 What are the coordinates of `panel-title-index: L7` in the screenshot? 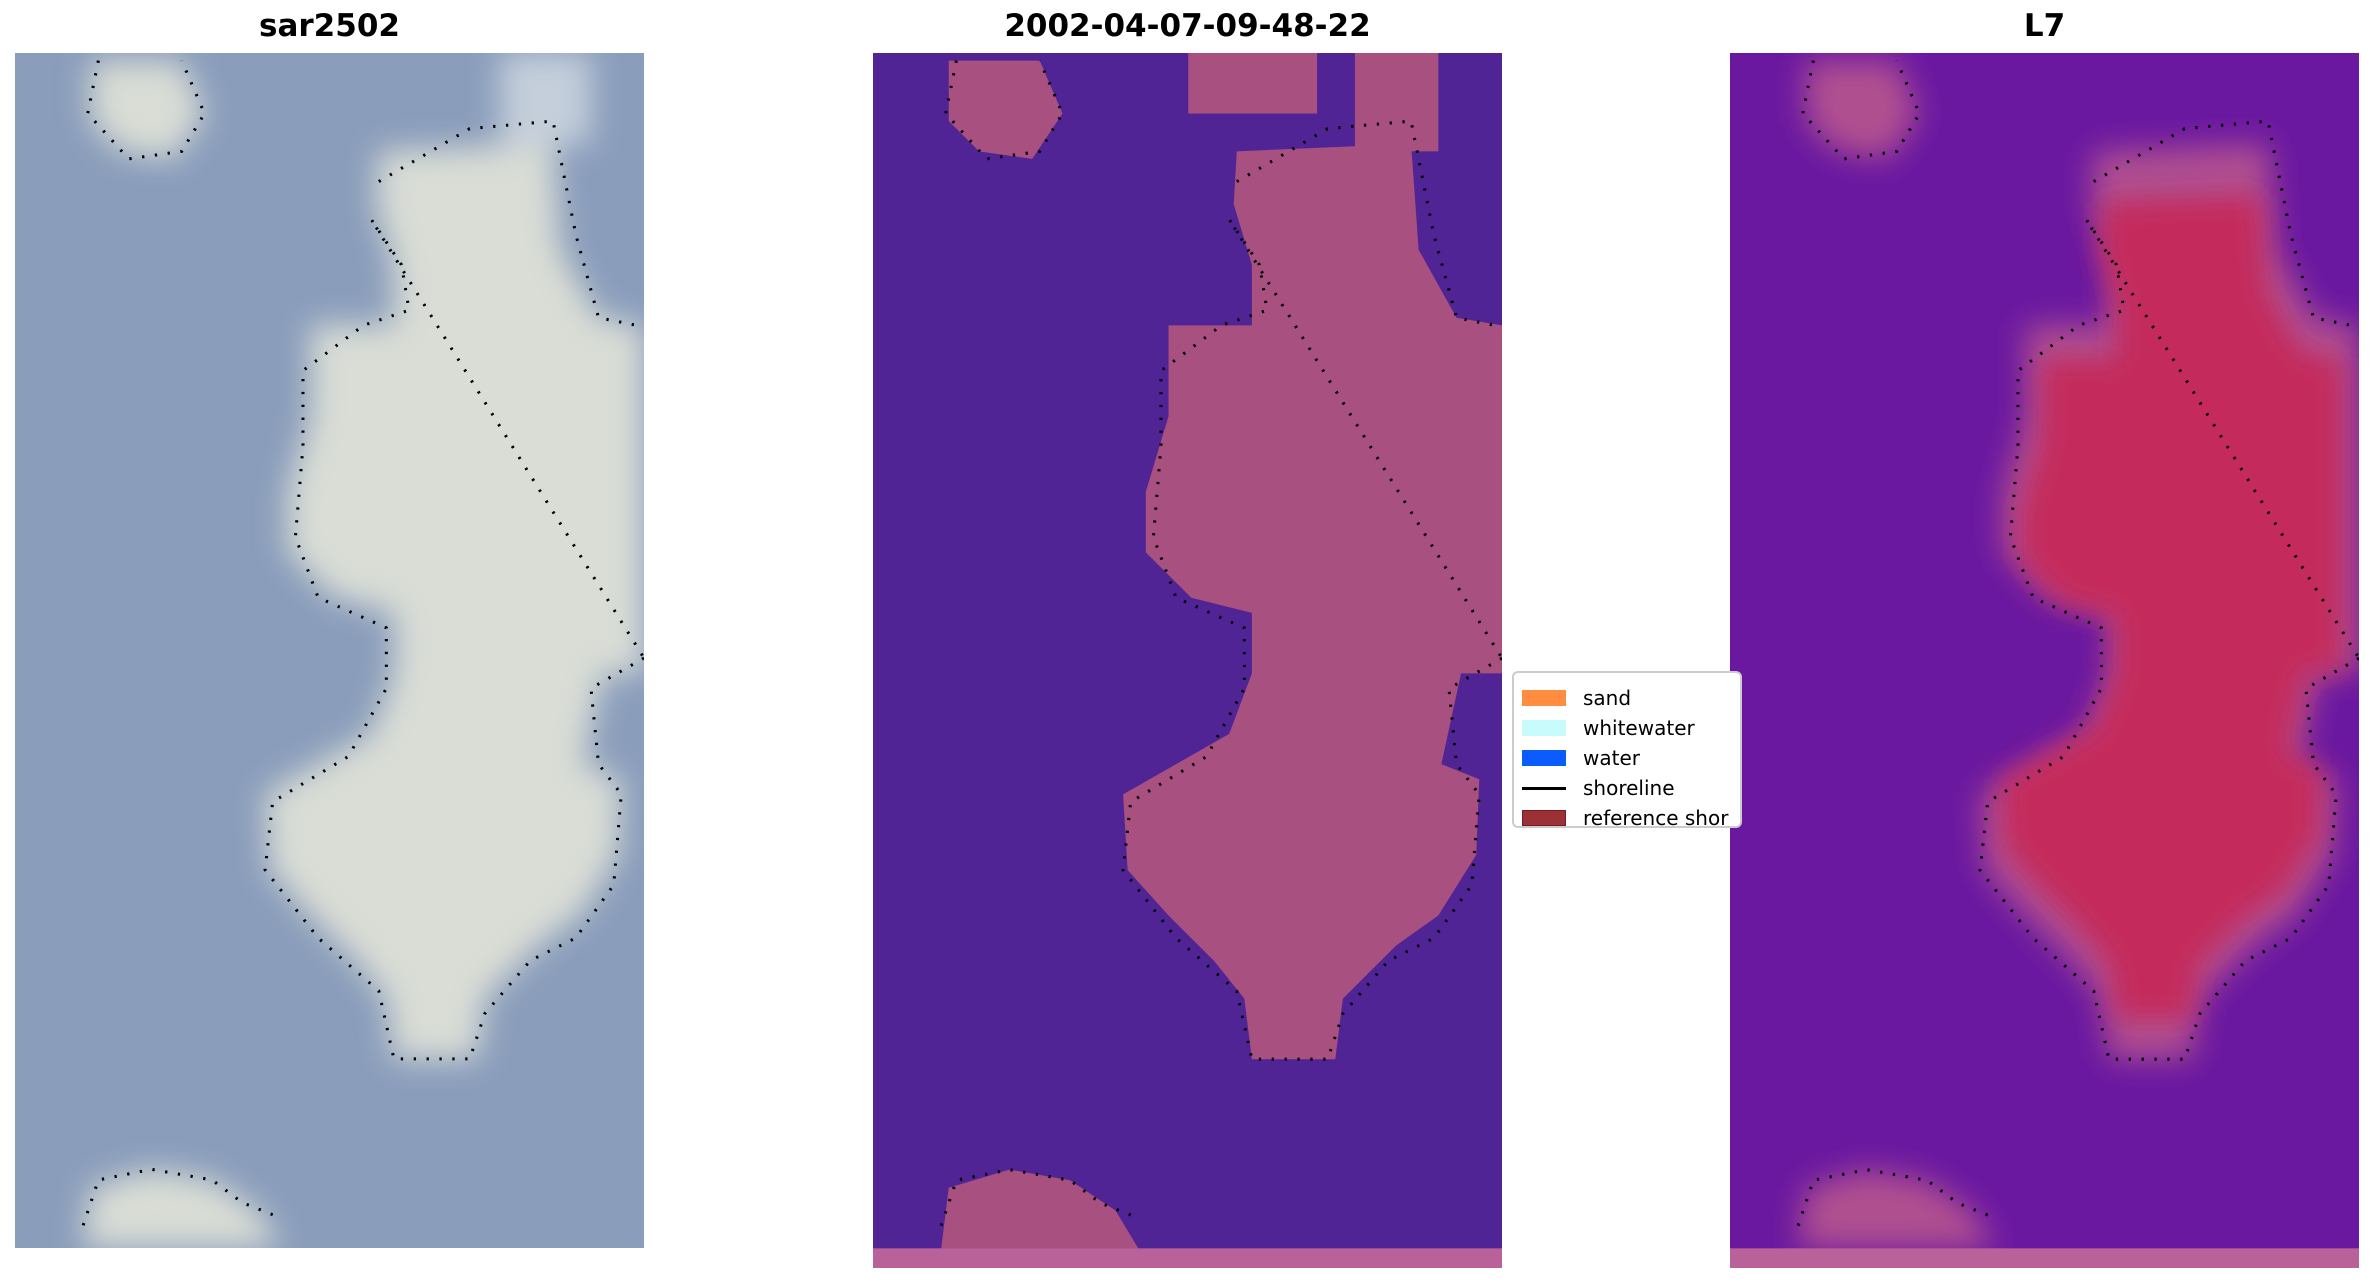 It's located at (2044, 26).